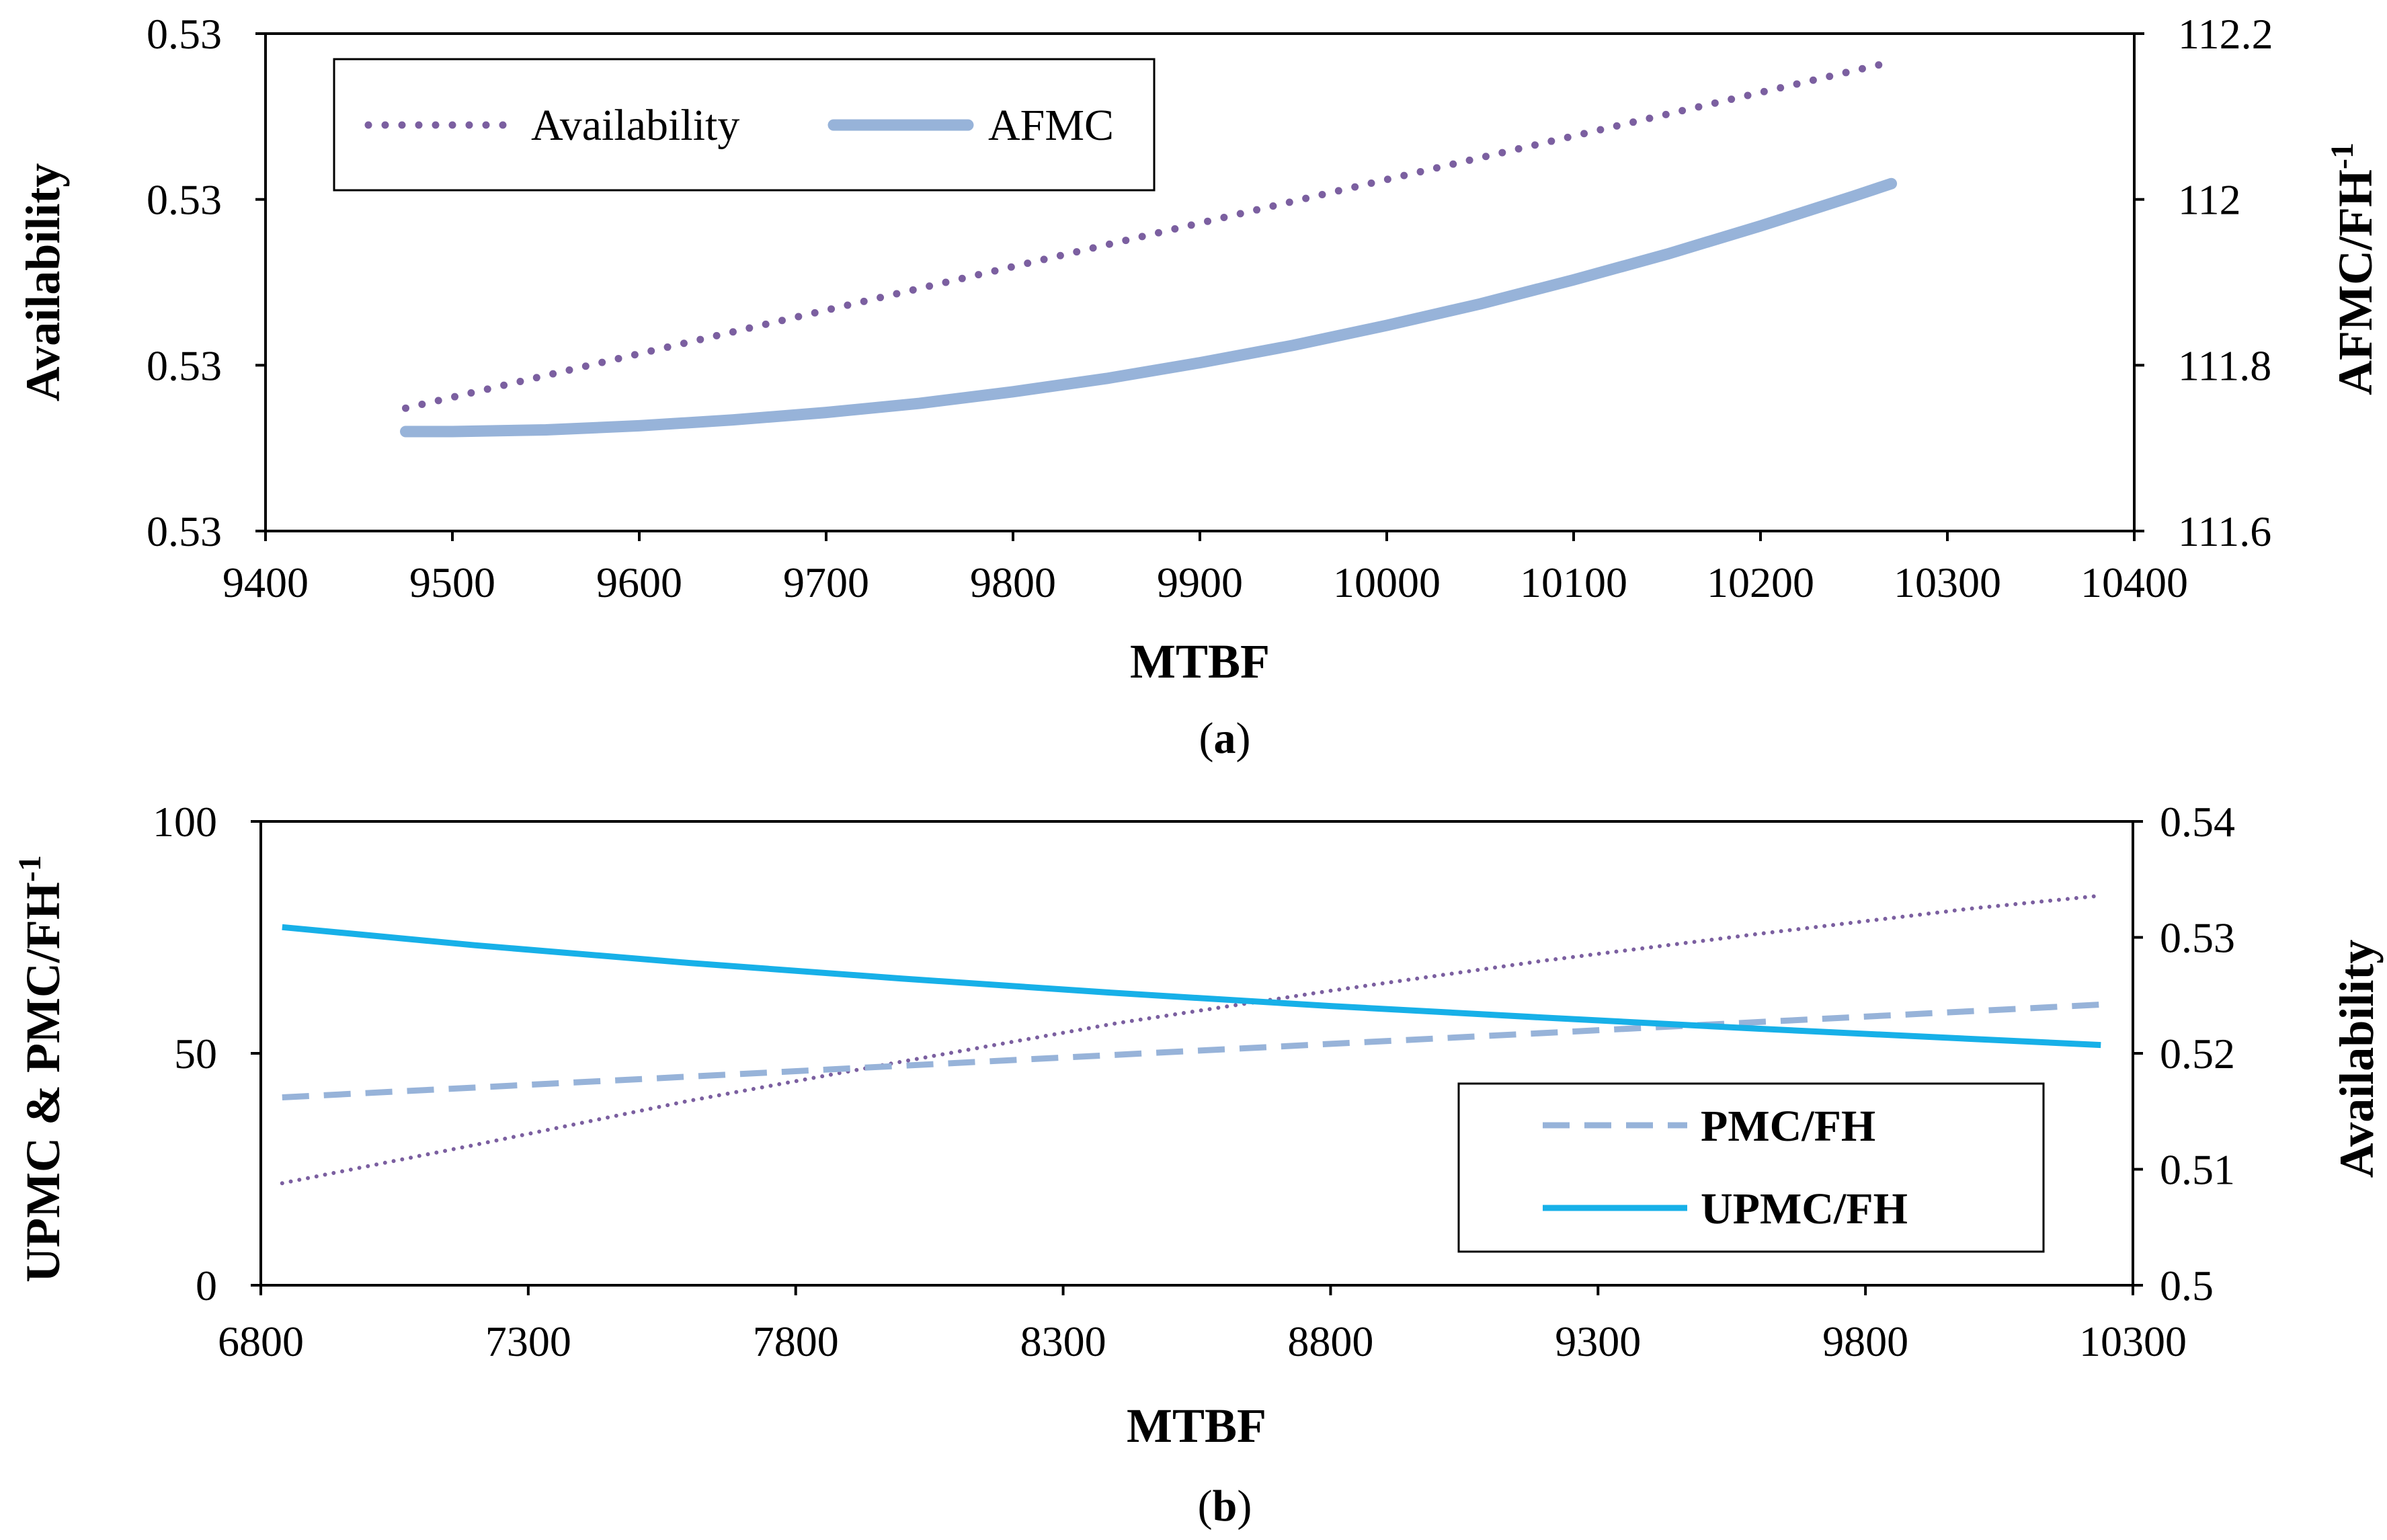 Image resolution: width=2387 pixels, height=1540 pixels. What do you see at coordinates (1200, 583) in the screenshot?
I see `x-tick-label-a: 9900` at bounding box center [1200, 583].